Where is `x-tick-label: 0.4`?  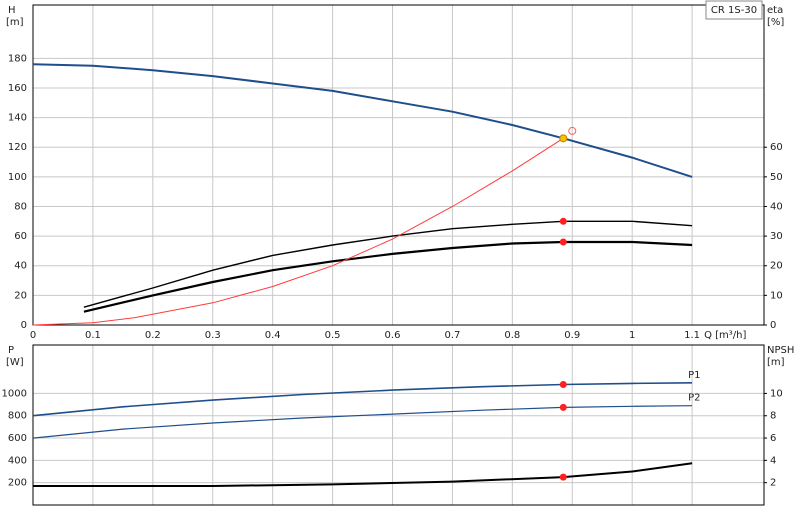
x-tick-label: 0.4 is located at coordinates (273, 335).